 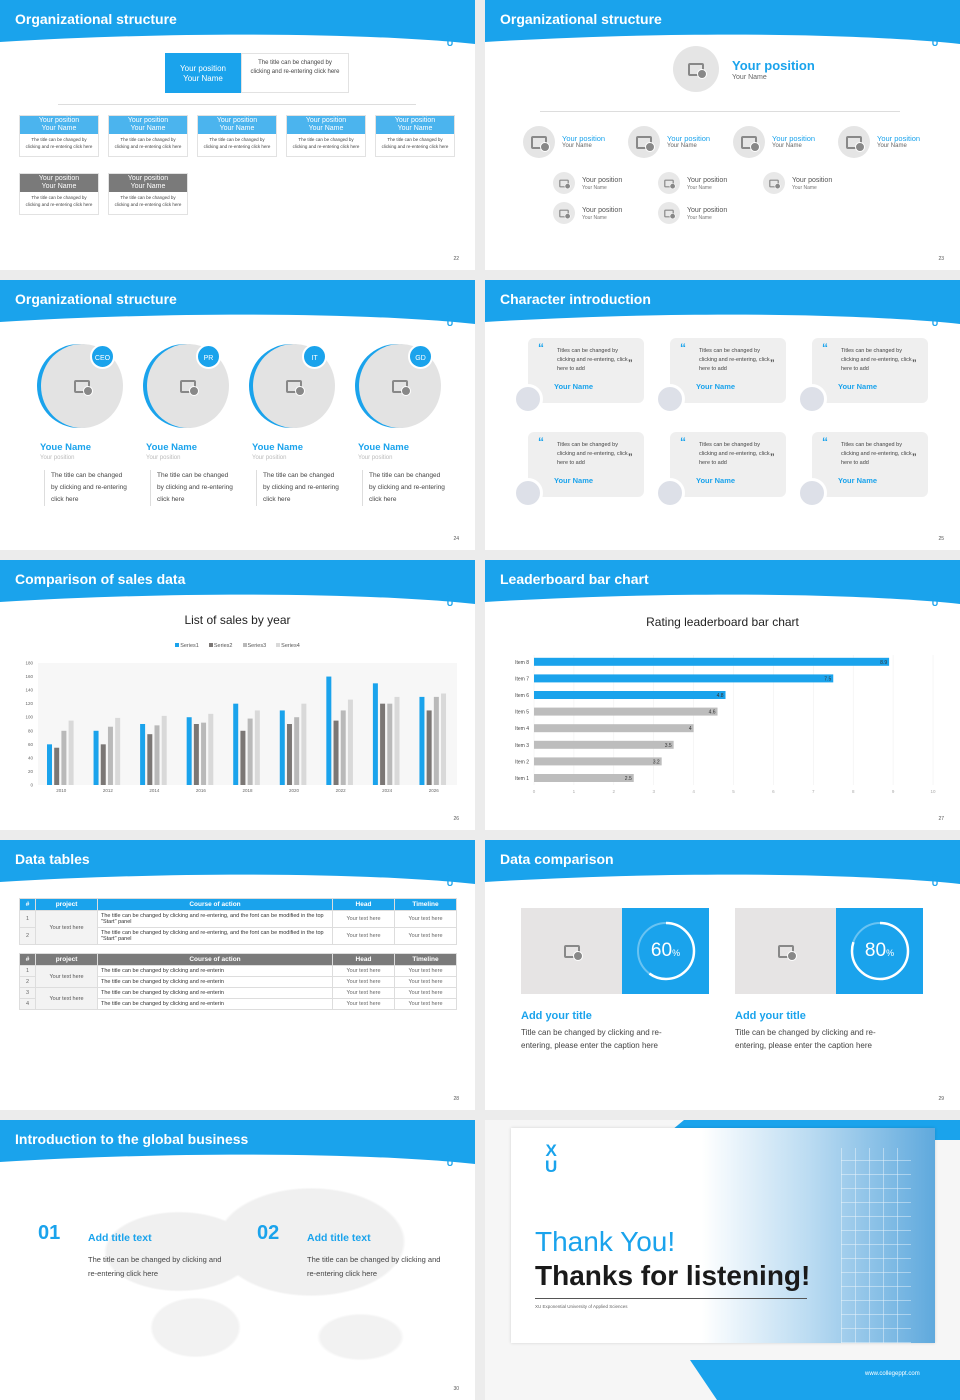 I want to click on bar-Series1-2010, so click(x=49, y=764).